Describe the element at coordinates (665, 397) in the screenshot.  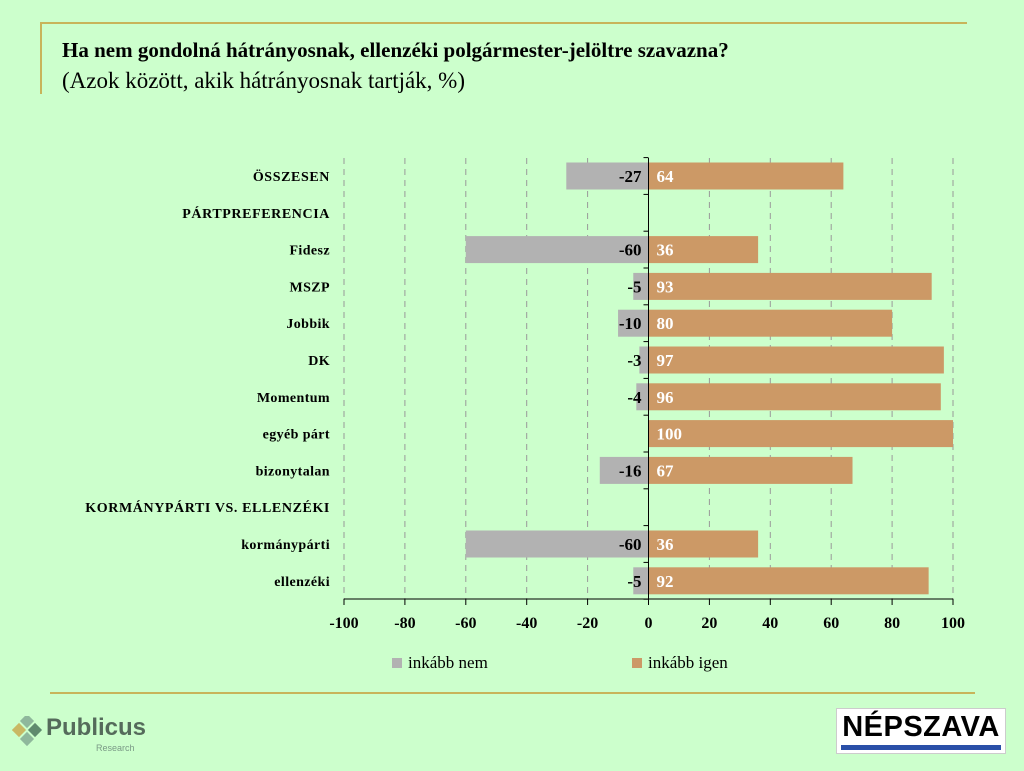
I see `data-label-igen: 96` at that location.